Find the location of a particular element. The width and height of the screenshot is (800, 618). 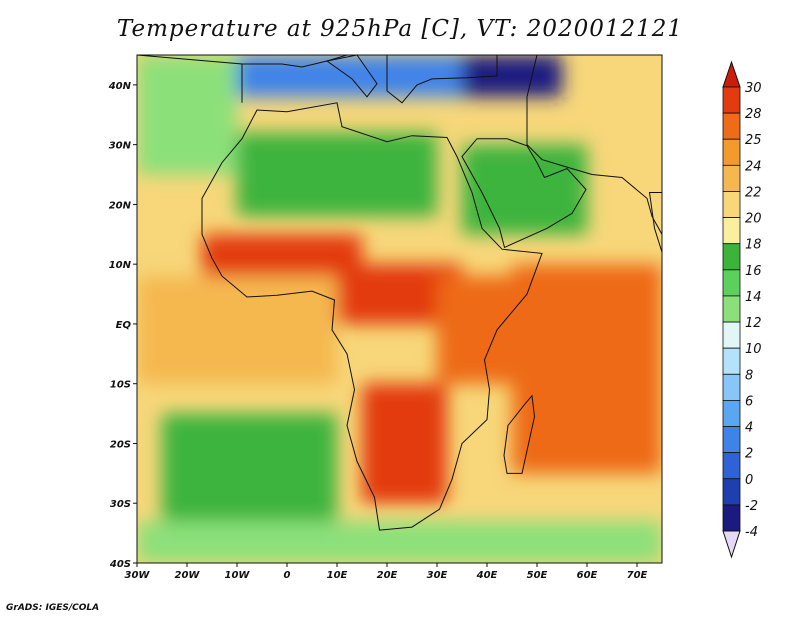

x-tick-label: 10E is located at coordinates (337, 575).